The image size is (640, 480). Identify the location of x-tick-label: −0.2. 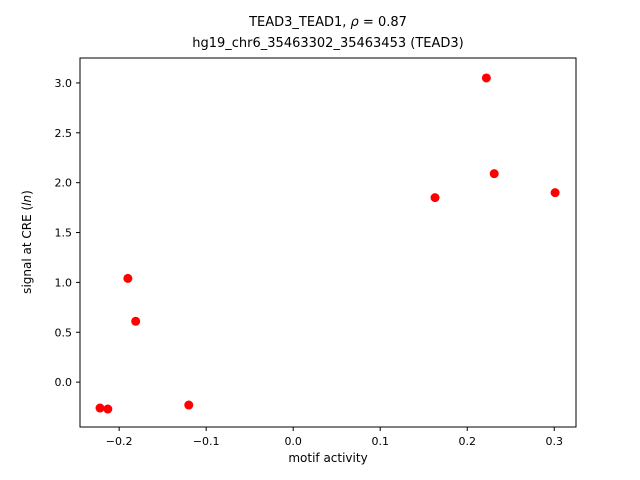
(119, 441).